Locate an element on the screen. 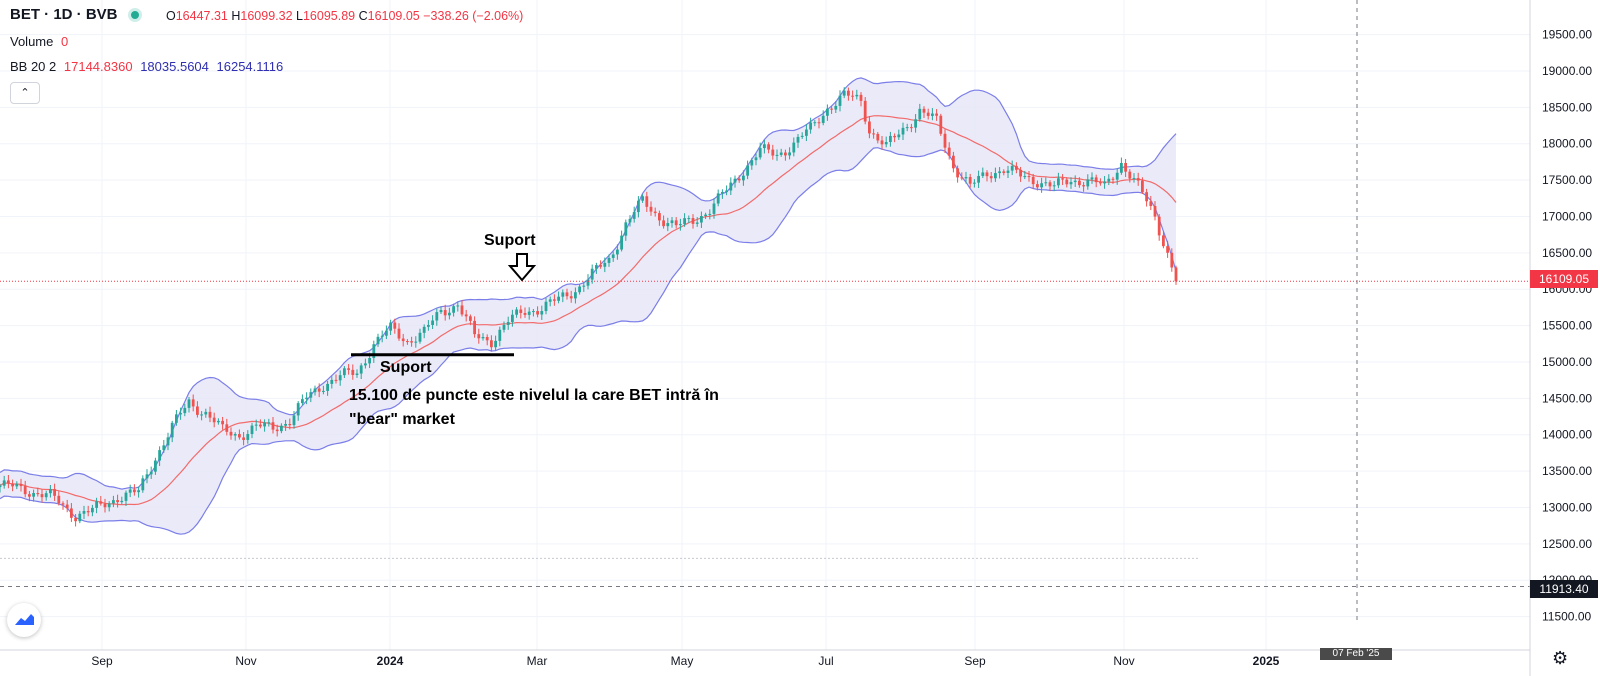 This screenshot has height=676, width=1600. price-tick-label: 11500.00 is located at coordinates (1566, 617).